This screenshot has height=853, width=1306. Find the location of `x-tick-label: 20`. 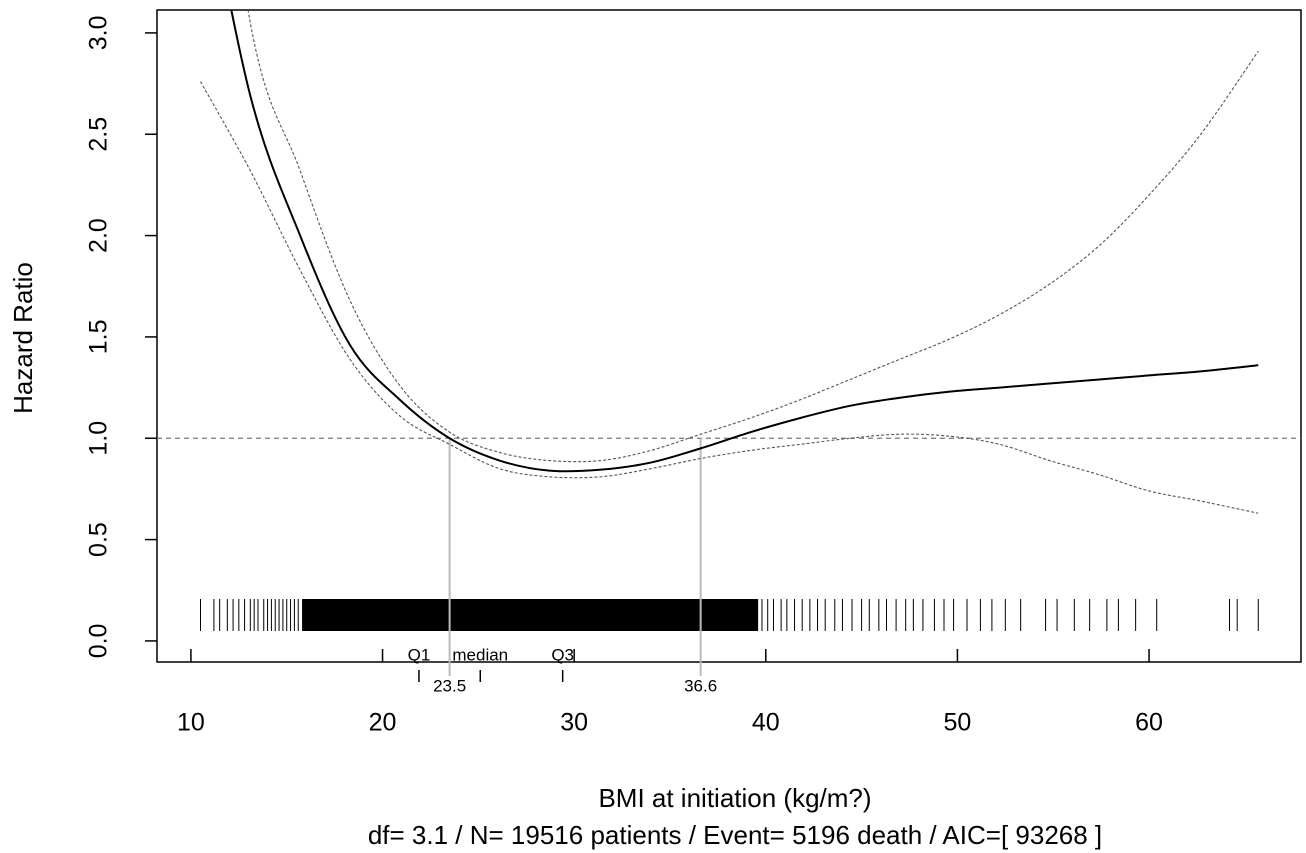

x-tick-label: 20 is located at coordinates (383, 723).